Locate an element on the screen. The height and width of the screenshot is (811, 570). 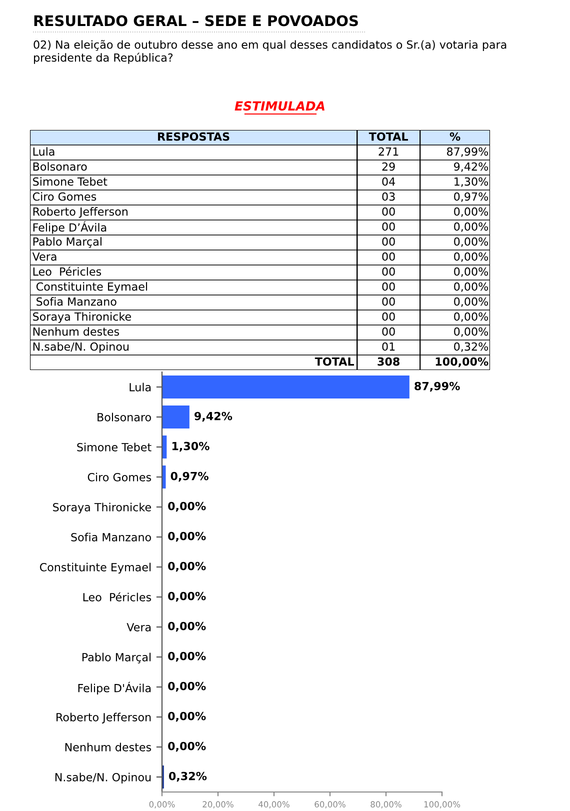
category-label: Ciro Gomes is located at coordinates (64, 196).